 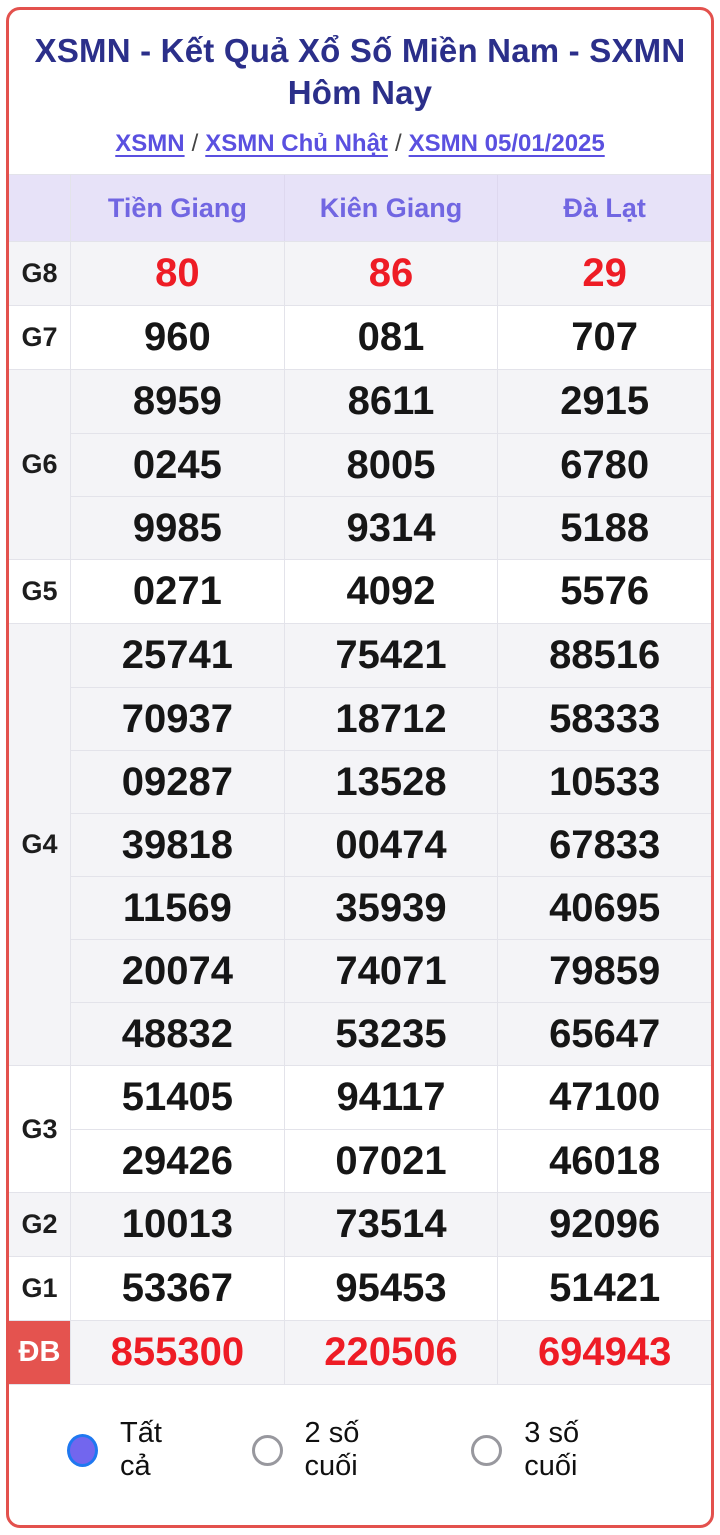 What do you see at coordinates (605, 401) in the screenshot?
I see `result-value: 2915` at bounding box center [605, 401].